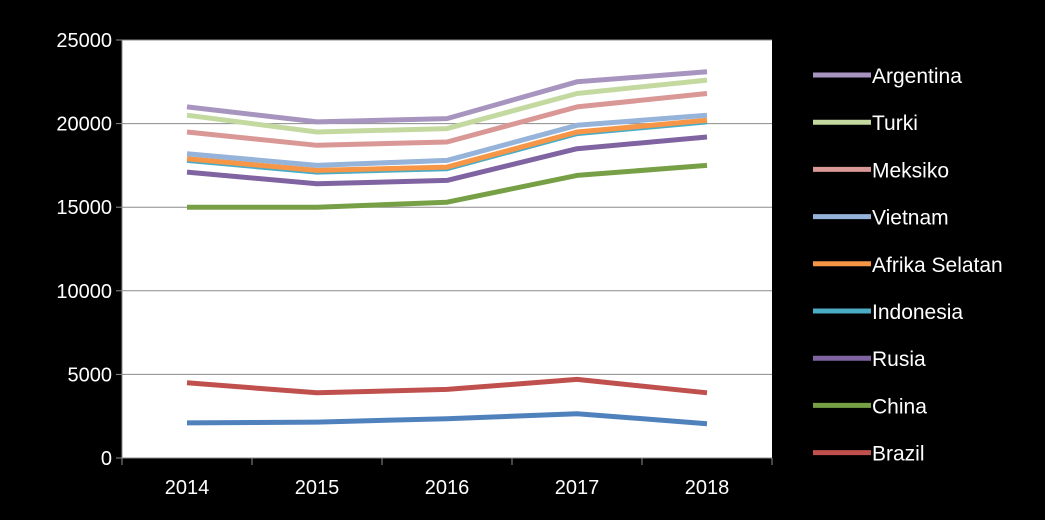  Describe the element at coordinates (84, 250) in the screenshot. I see `y-axis-tick-labels: 0 5000 10000 15000 20000 25000` at that location.